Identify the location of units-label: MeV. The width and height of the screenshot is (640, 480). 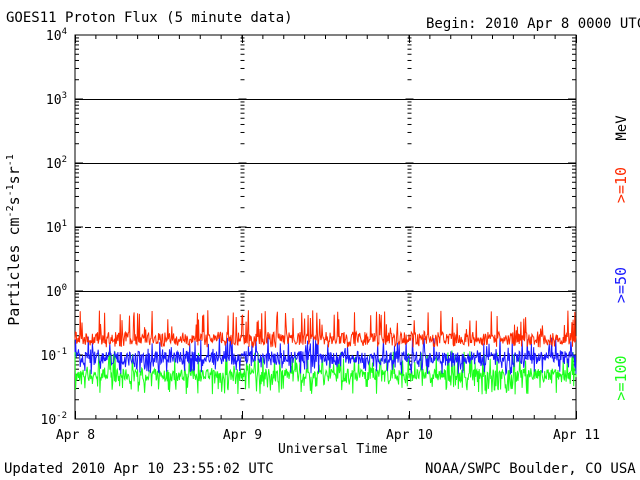
(622, 128).